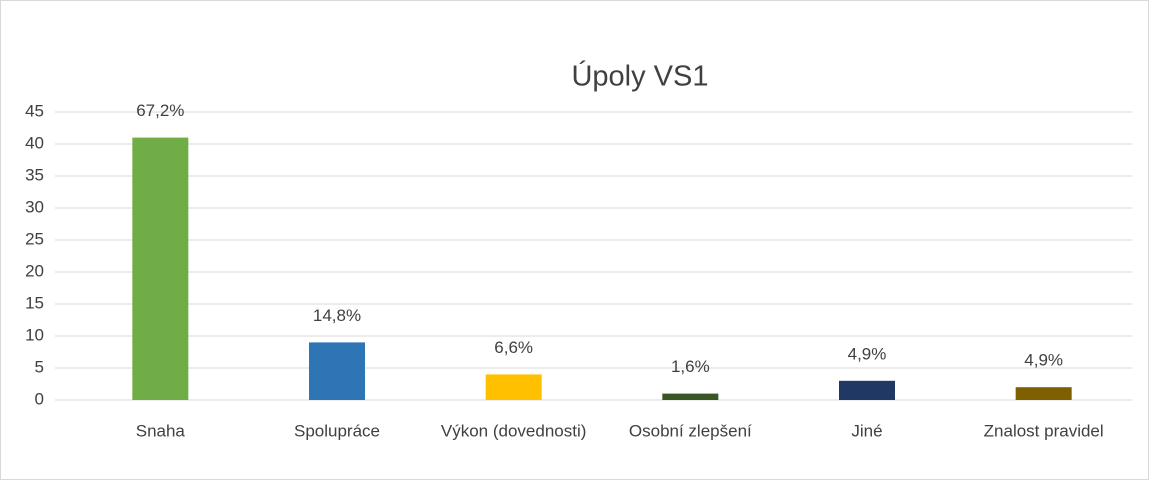  What do you see at coordinates (39, 398) in the screenshot?
I see `y-tick-label: 0` at bounding box center [39, 398].